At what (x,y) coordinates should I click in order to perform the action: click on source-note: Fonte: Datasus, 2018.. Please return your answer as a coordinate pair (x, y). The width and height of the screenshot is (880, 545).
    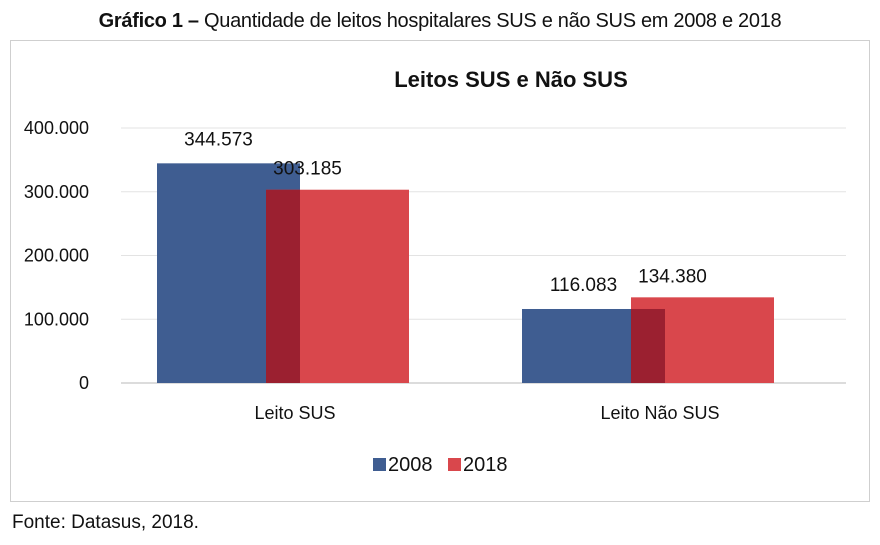
    Looking at the image, I should click on (105, 522).